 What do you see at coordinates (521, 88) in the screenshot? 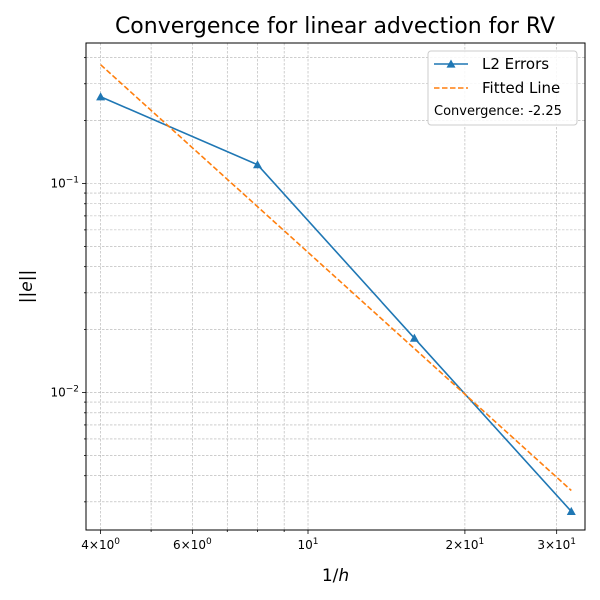
I see `legend-label-1: Fitted Line` at bounding box center [521, 88].